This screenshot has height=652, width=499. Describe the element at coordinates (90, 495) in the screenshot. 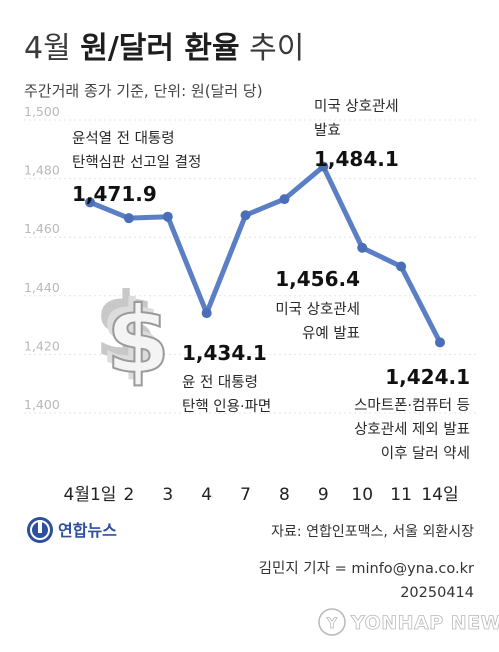

I see `x-tick-label: 4월1일` at that location.